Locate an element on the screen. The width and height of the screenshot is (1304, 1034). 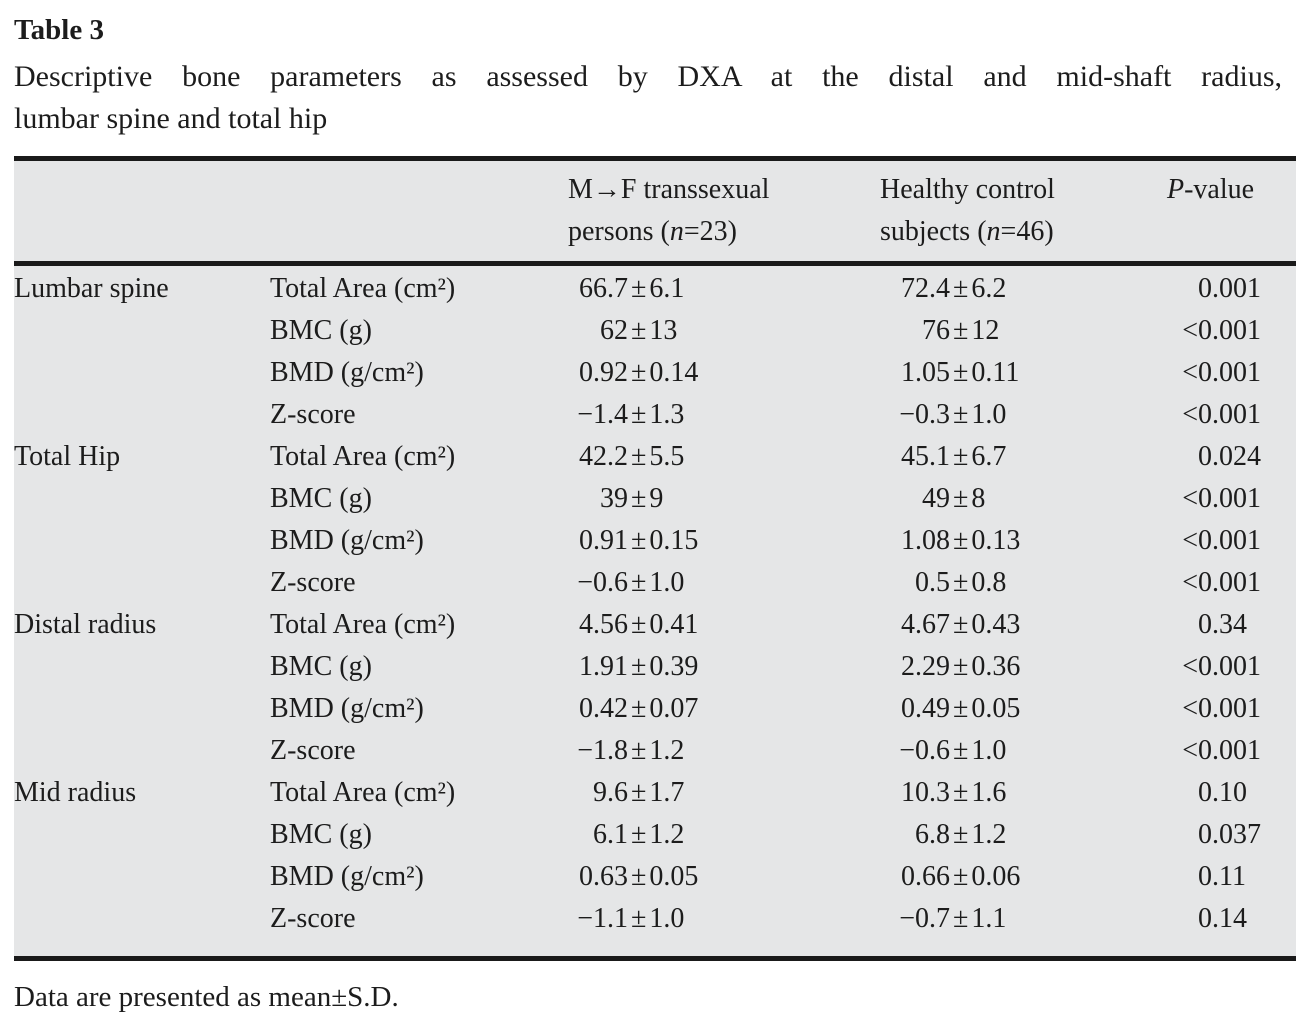
mean-value: −0.6 is located at coordinates (602, 582).